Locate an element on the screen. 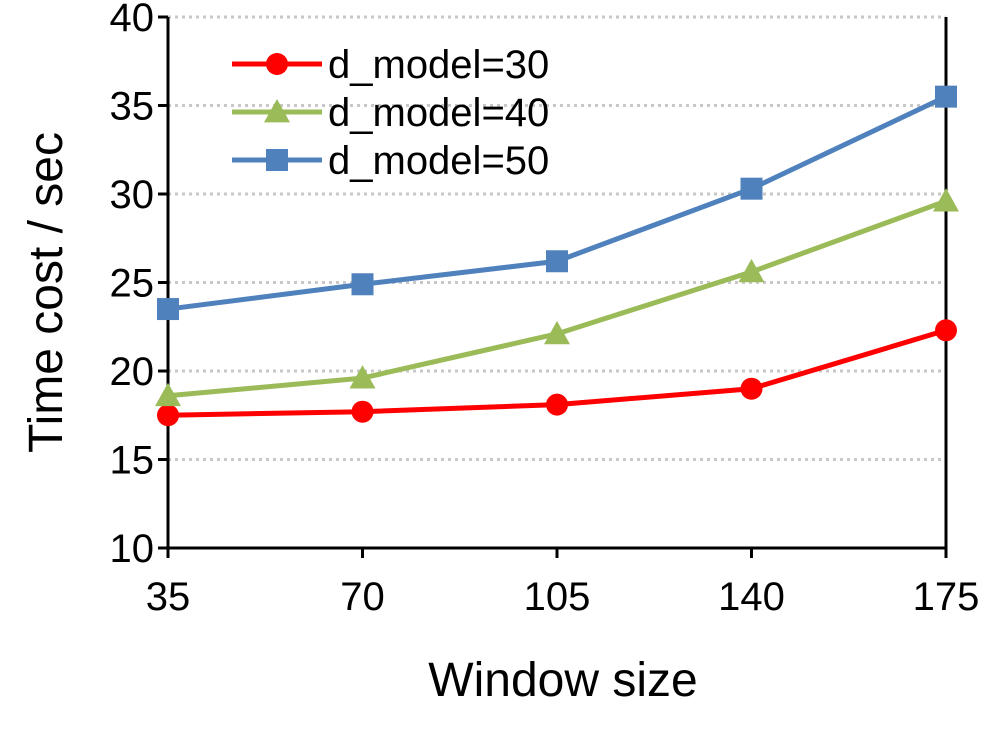  y-tick-label: 35 is located at coordinates (132, 107).